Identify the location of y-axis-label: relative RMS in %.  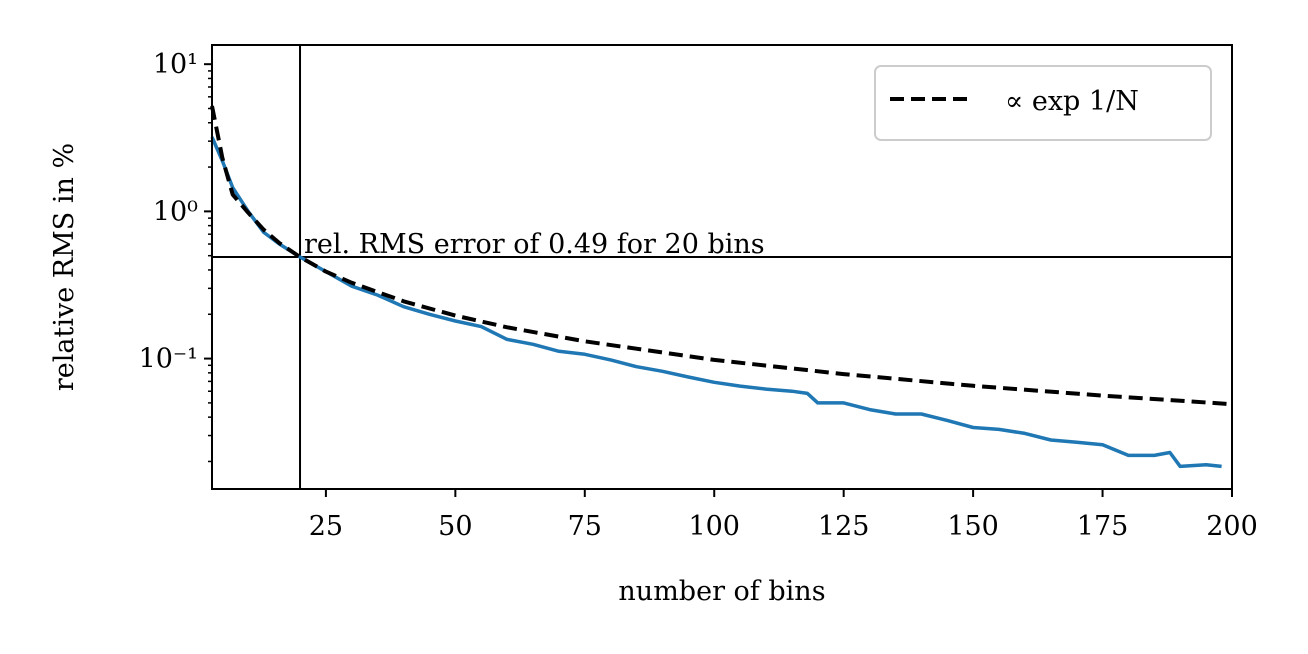
(64, 267).